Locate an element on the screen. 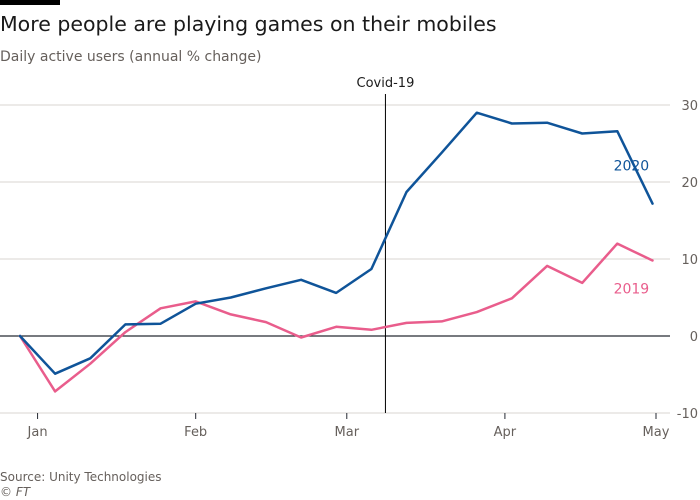 This screenshot has height=500, width=700. x-tick-label: Jan is located at coordinates (37, 432).